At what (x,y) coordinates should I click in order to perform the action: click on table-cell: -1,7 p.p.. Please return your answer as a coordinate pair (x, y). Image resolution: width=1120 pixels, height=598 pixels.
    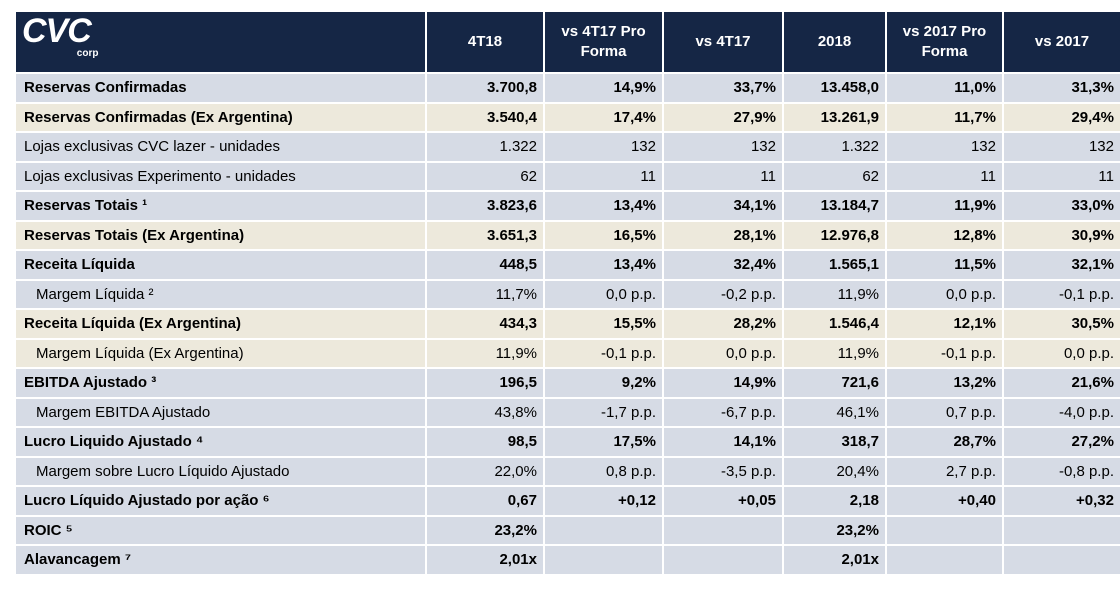
    Looking at the image, I should click on (603, 412).